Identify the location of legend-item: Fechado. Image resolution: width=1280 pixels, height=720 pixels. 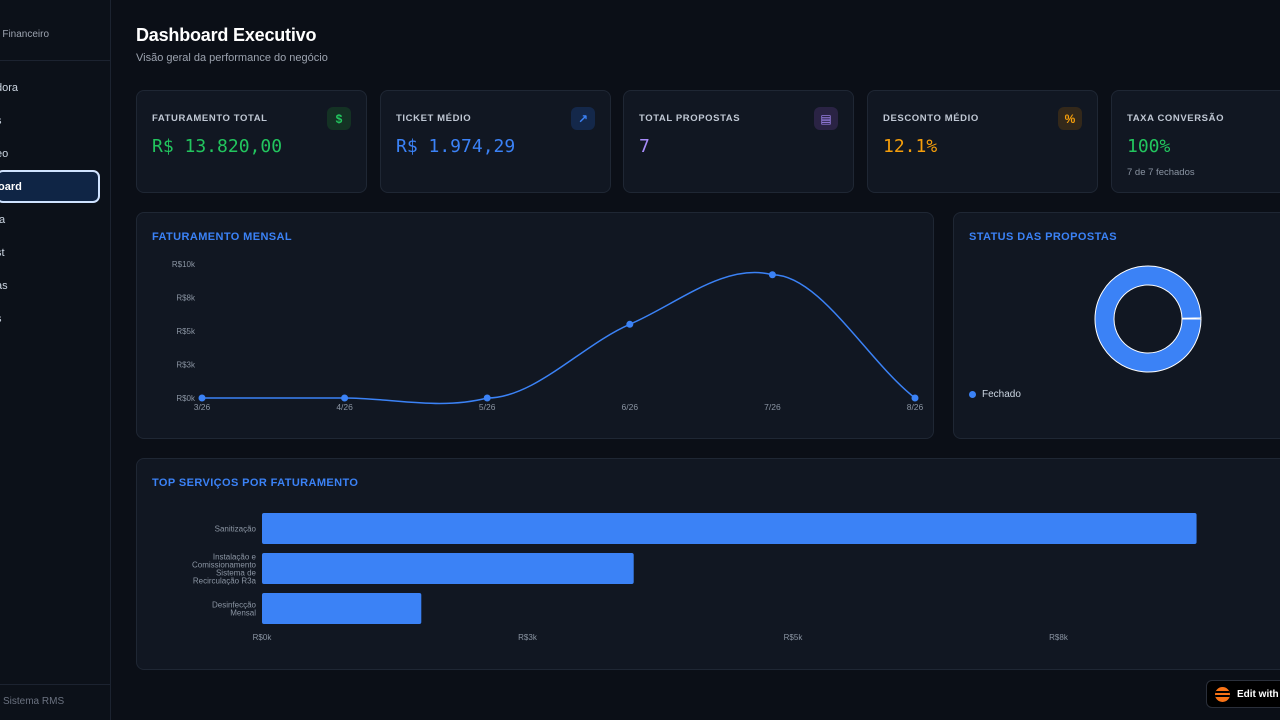
(995, 394).